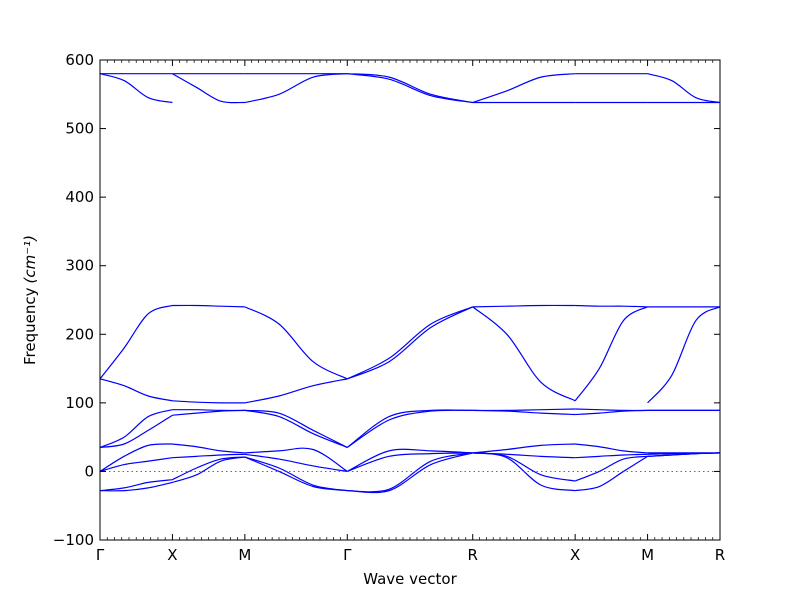  I want to click on y-tick-label: 600, so click(79, 60).